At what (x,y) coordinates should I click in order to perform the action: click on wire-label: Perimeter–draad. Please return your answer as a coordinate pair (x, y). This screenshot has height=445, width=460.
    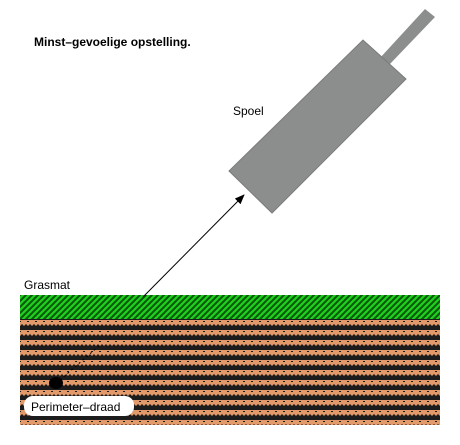
    Looking at the image, I should click on (75, 407).